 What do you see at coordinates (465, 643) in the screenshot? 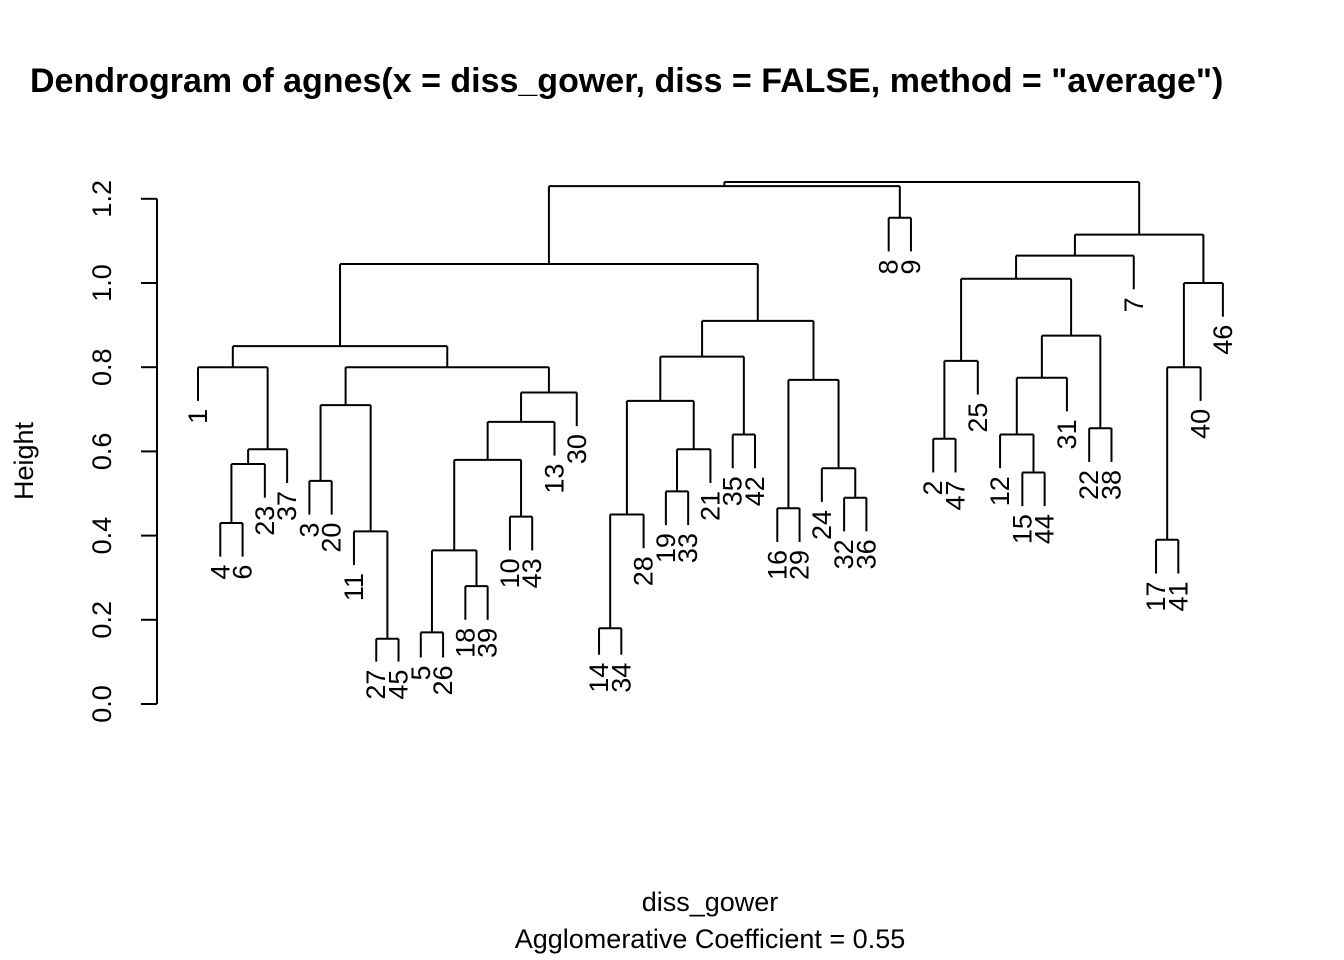
I see `leaf-label: 18` at bounding box center [465, 643].